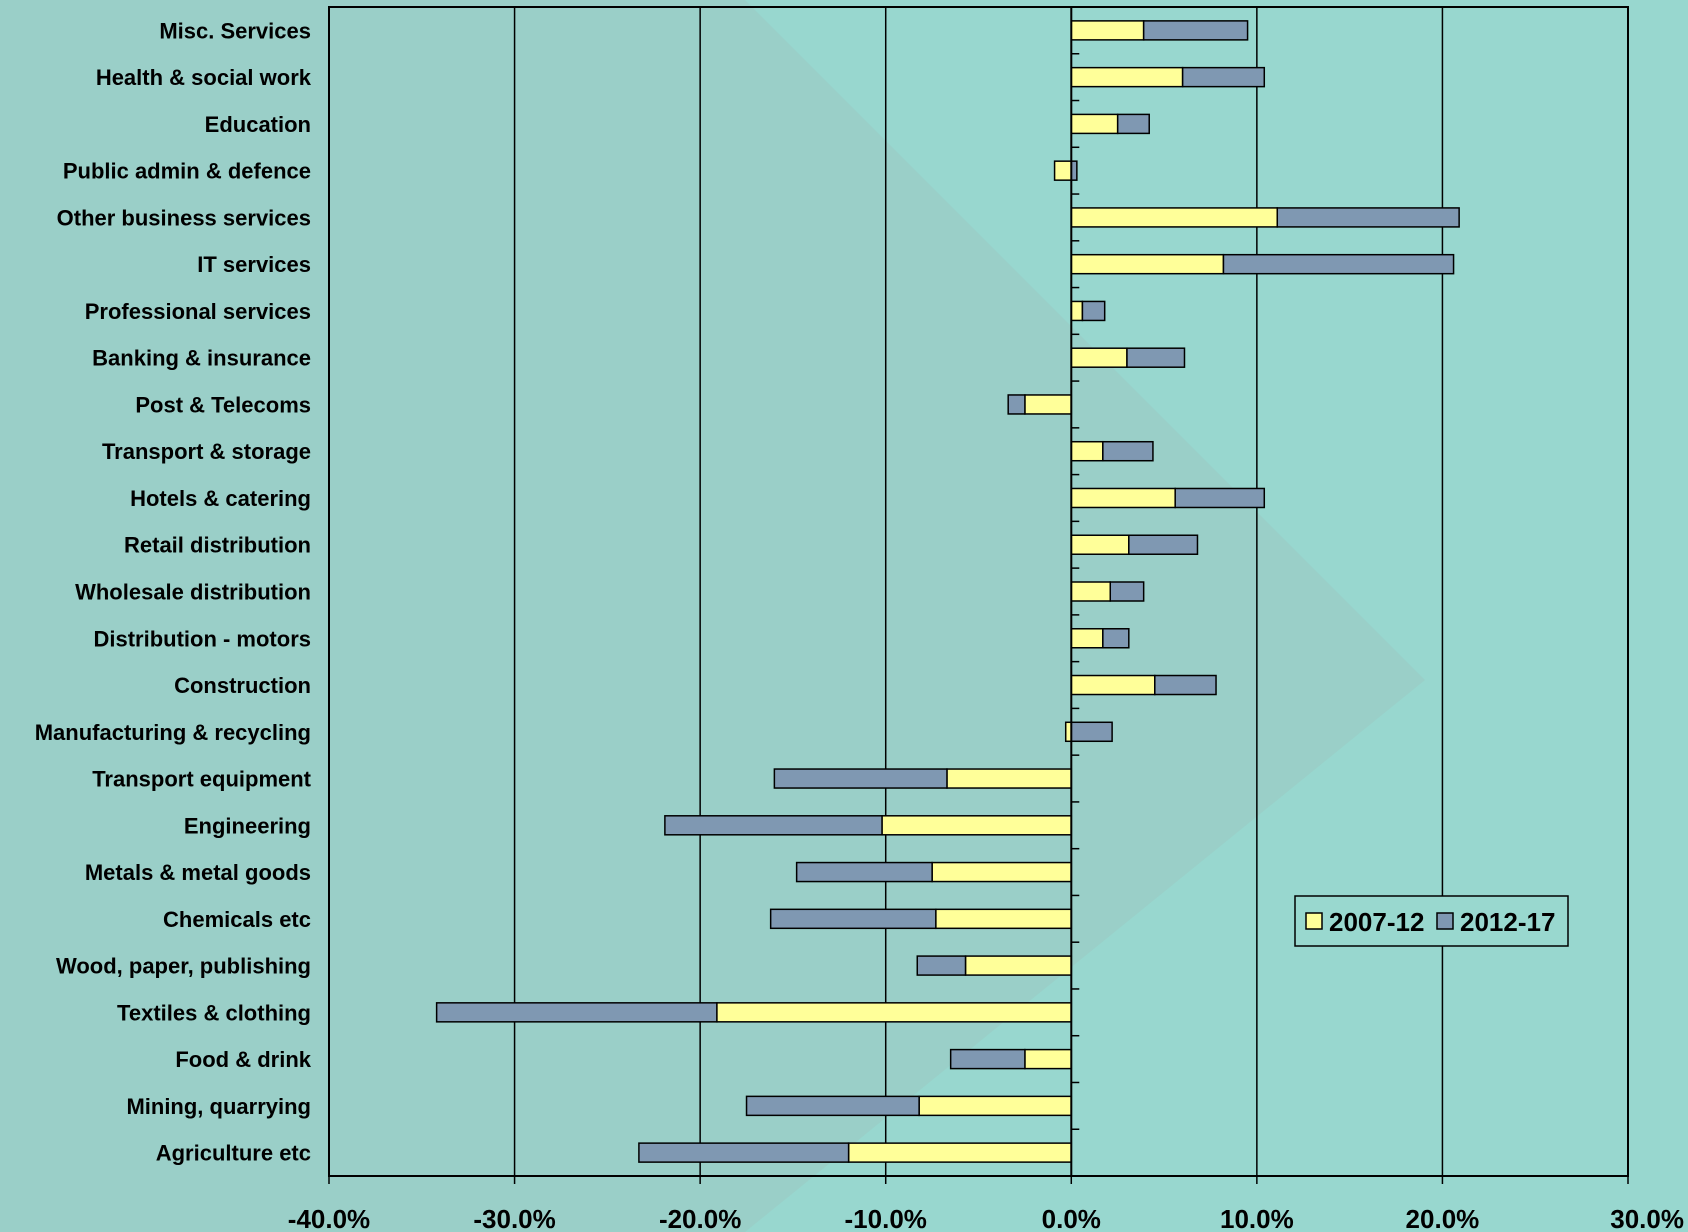 Image resolution: width=1688 pixels, height=1232 pixels. I want to click on category-label-6: Professional services, so click(198, 311).